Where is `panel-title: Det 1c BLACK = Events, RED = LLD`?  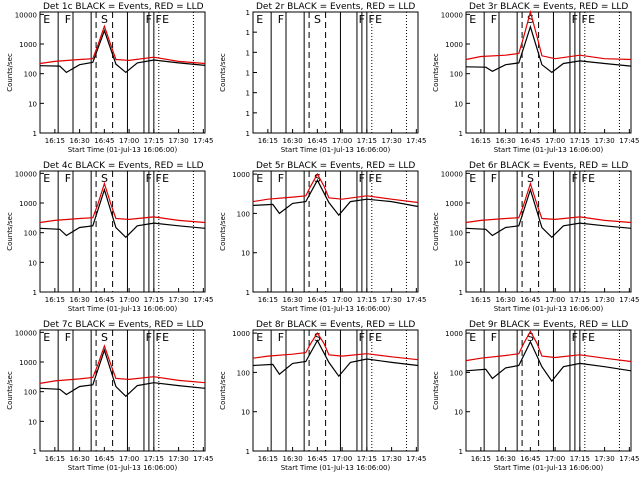 panel-title: Det 1c BLACK = Events, RED = LLD is located at coordinates (123, 7).